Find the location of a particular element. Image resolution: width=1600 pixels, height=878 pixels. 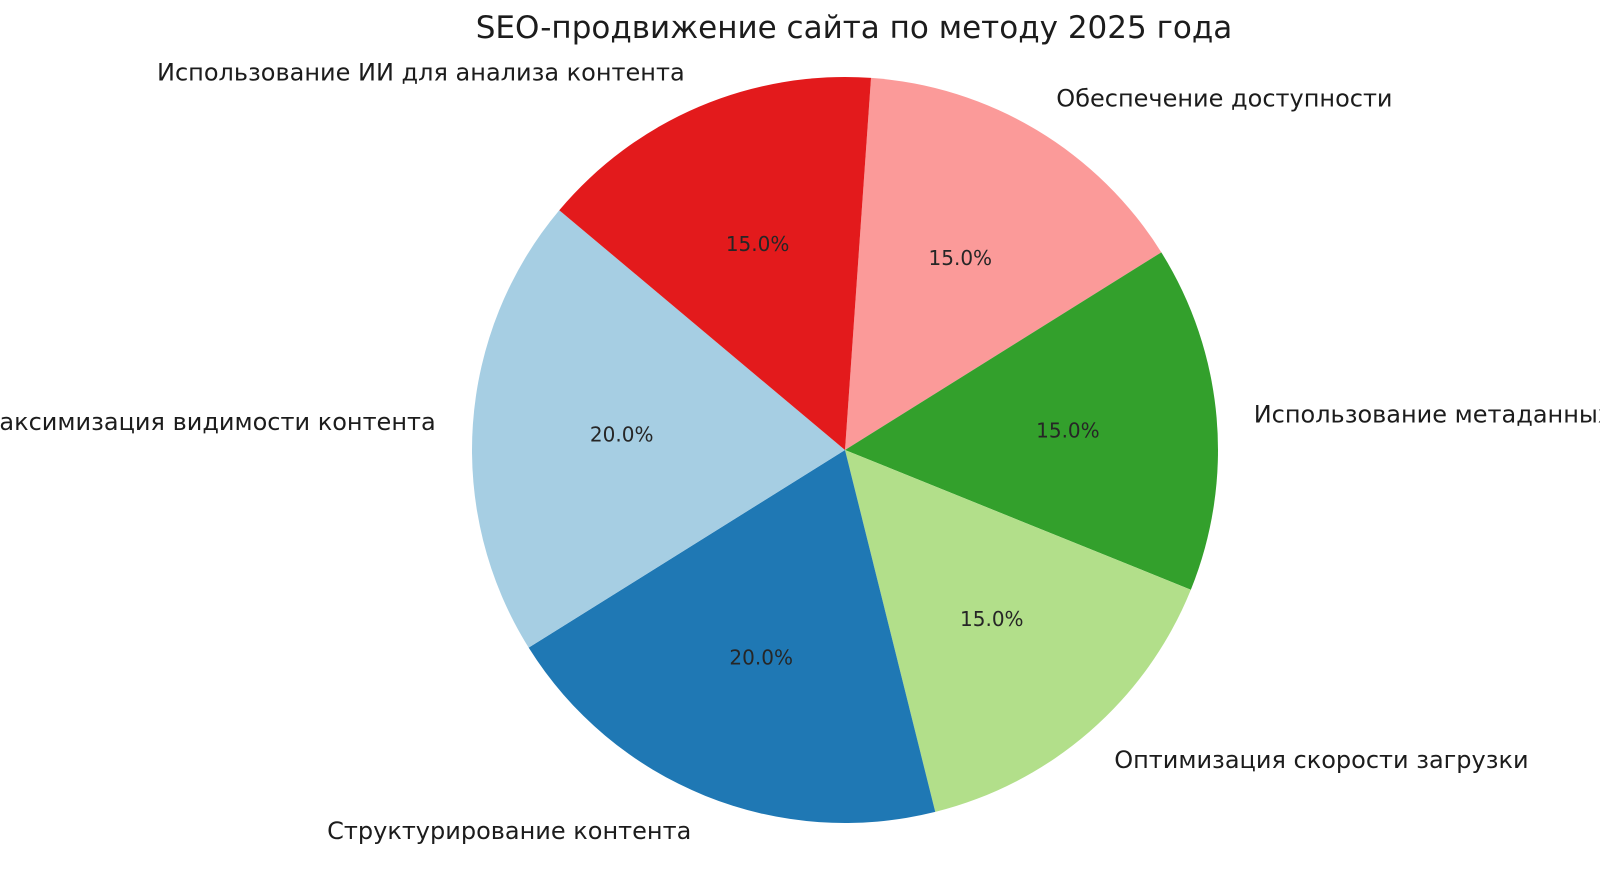

slice-label-2: Оптимизация скорости загрузки is located at coordinates (1321, 760).